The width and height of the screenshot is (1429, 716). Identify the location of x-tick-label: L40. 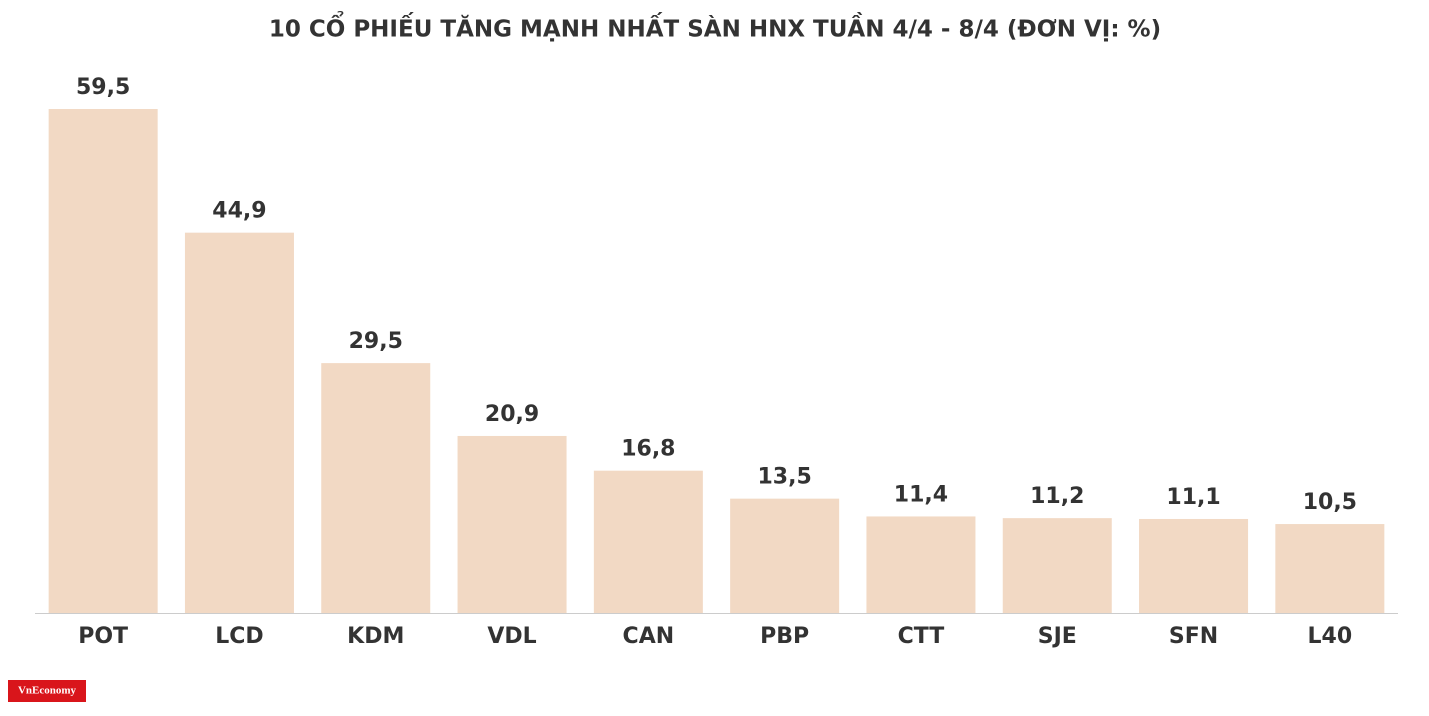
(1330, 636).